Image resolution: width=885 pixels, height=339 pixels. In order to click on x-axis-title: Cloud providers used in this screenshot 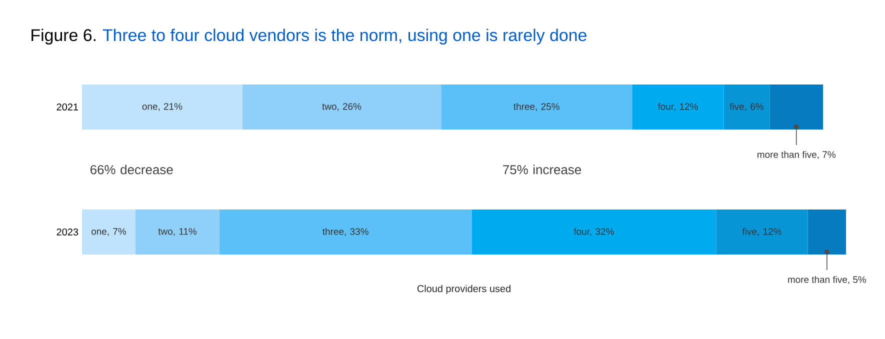, I will do `click(463, 289)`.